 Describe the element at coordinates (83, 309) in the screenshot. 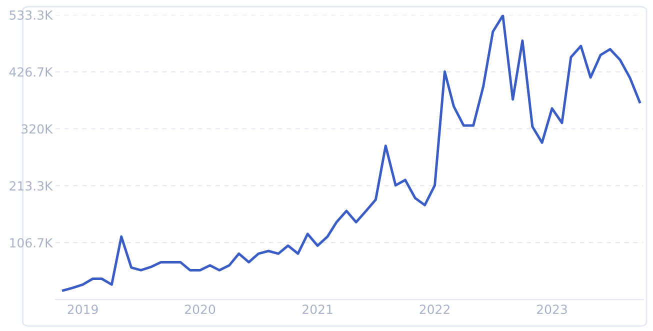

I see `x-tick-label: 2019` at that location.